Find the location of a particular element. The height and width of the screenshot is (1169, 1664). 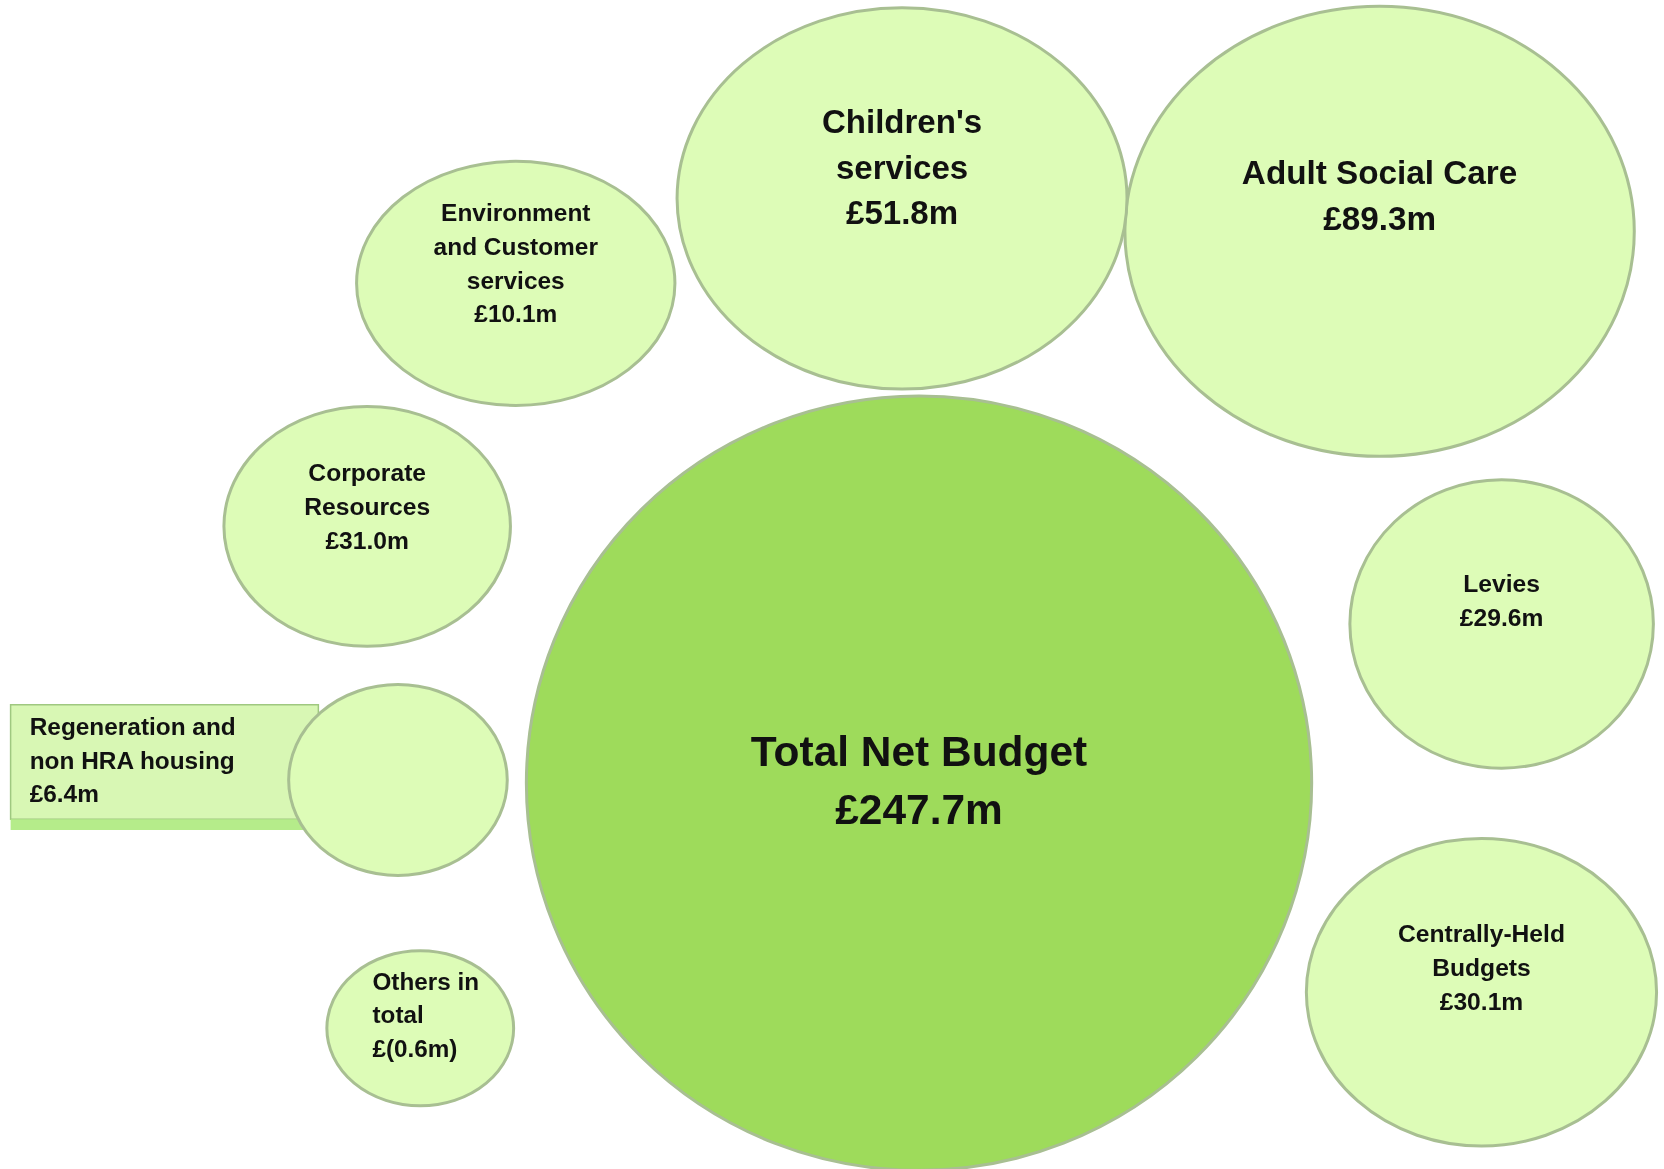

data-label: £10.1m is located at coordinates (516, 314).